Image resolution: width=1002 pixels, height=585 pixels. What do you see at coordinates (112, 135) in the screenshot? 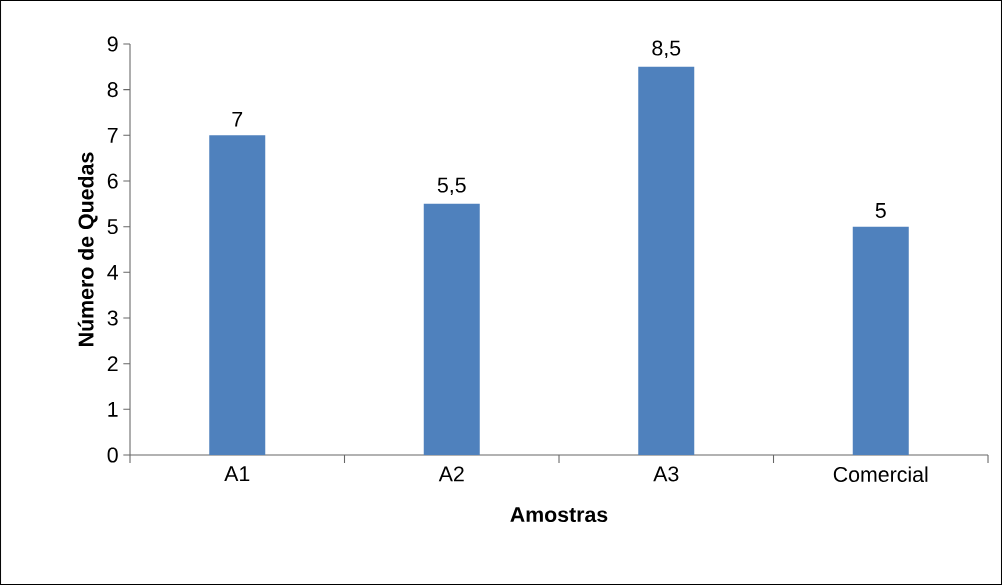
I see `y-tick-label: 7` at bounding box center [112, 135].